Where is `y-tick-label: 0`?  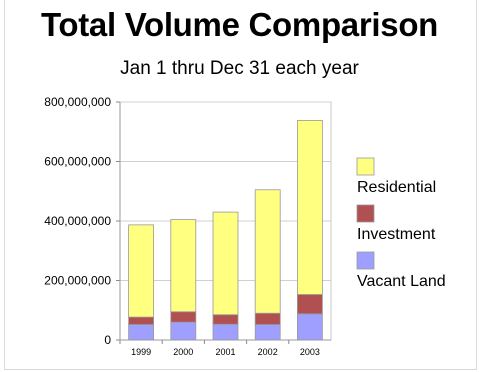 y-tick-label: 0 is located at coordinates (107, 340).